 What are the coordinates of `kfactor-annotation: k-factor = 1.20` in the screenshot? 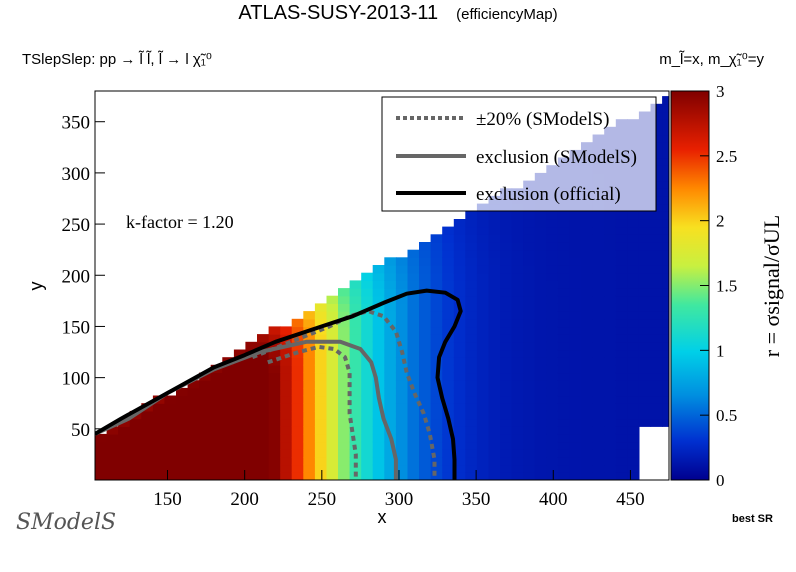 It's located at (180, 222).